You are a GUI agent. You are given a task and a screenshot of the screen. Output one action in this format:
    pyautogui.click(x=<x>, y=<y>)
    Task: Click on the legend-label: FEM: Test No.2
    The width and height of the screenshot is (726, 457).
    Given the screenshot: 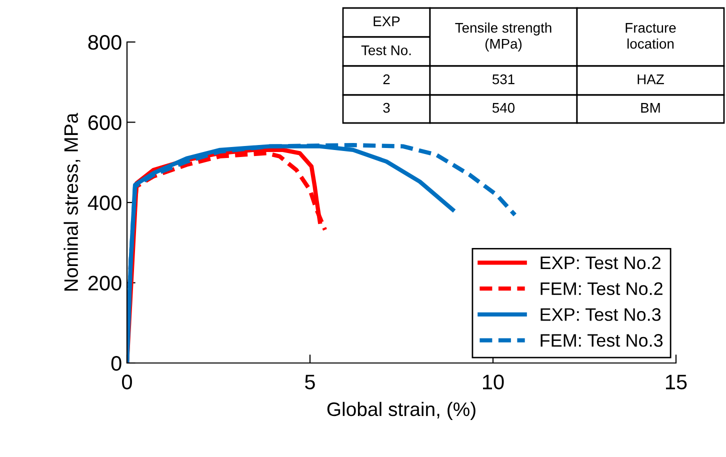 What is the action you would take?
    pyautogui.click(x=601, y=289)
    